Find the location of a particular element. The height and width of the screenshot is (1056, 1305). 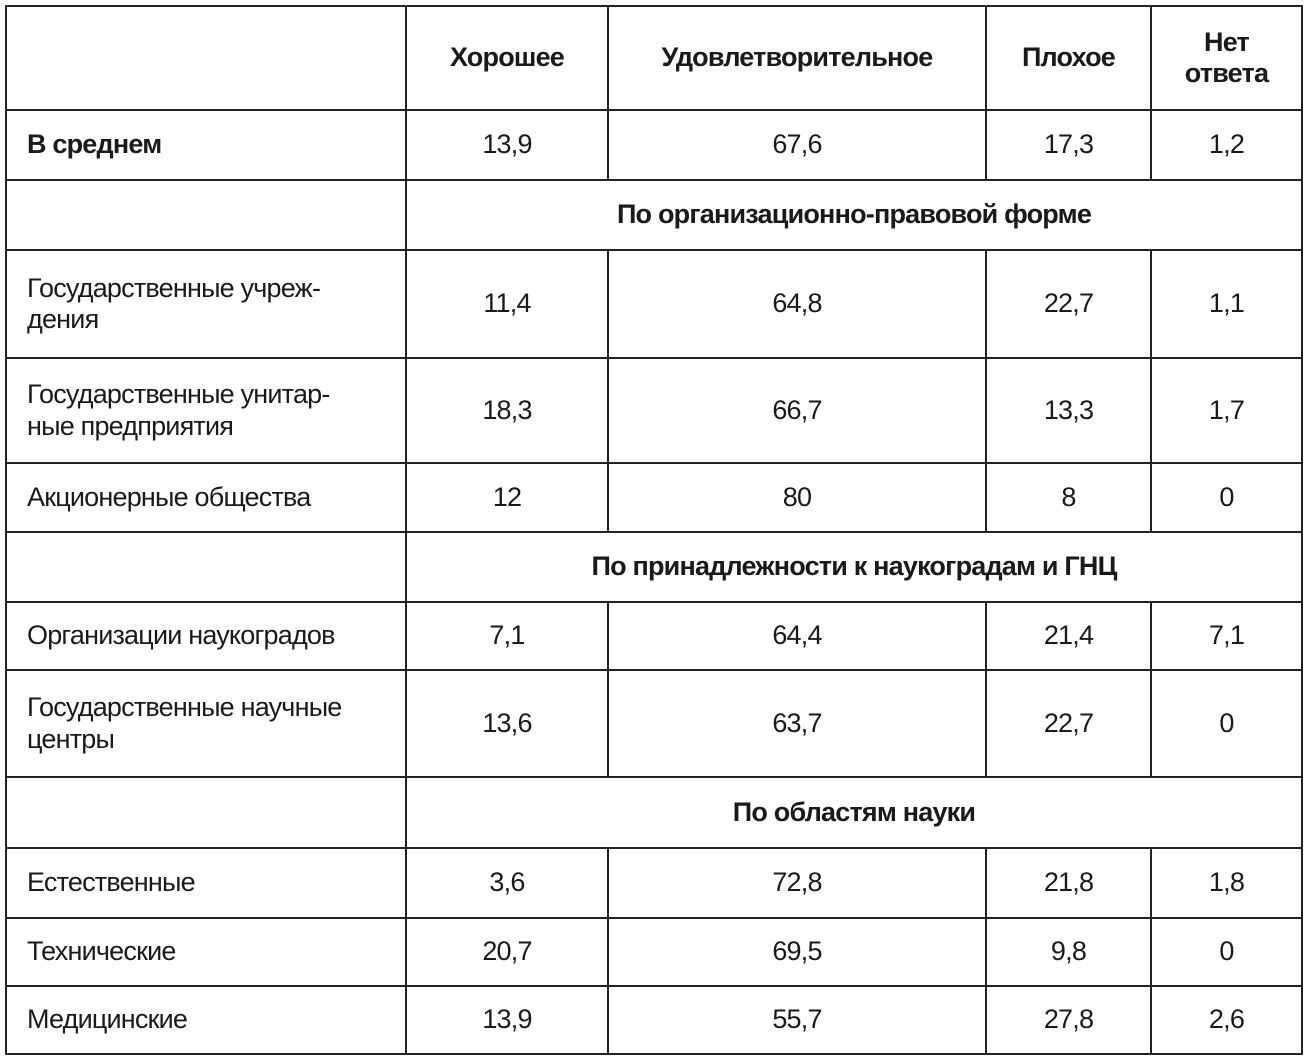

column-header: Удовлетворительное is located at coordinates (797, 58).